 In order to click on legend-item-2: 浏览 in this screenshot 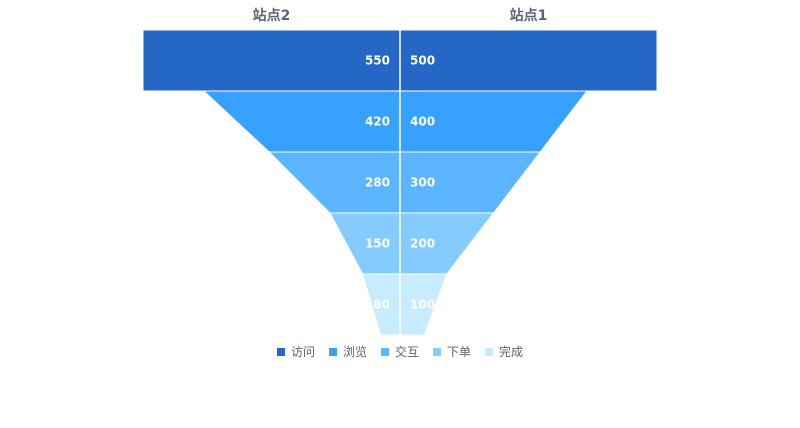, I will do `click(348, 351)`.